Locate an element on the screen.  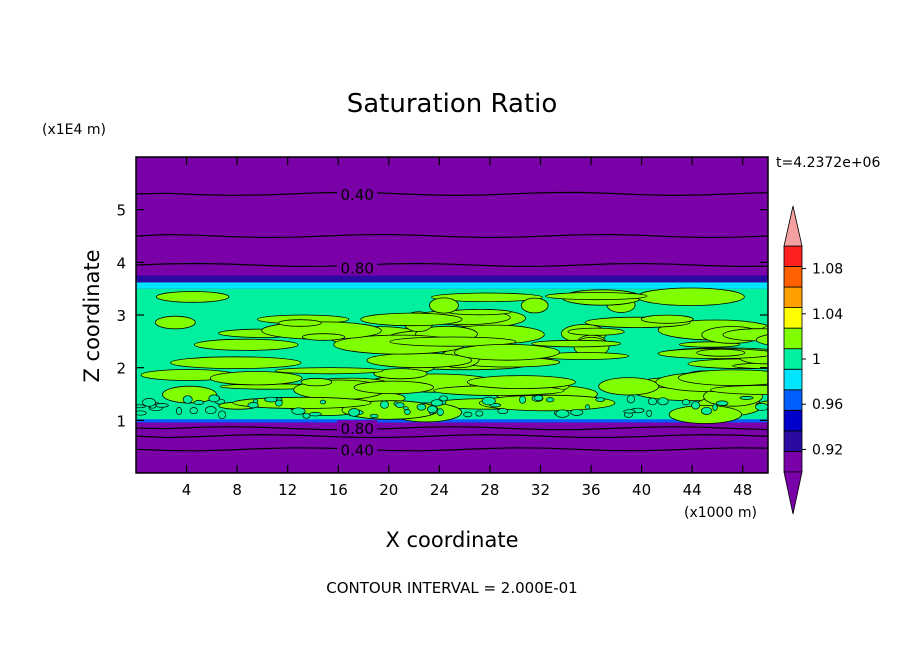
contour-label: 0.40 is located at coordinates (356, 195).